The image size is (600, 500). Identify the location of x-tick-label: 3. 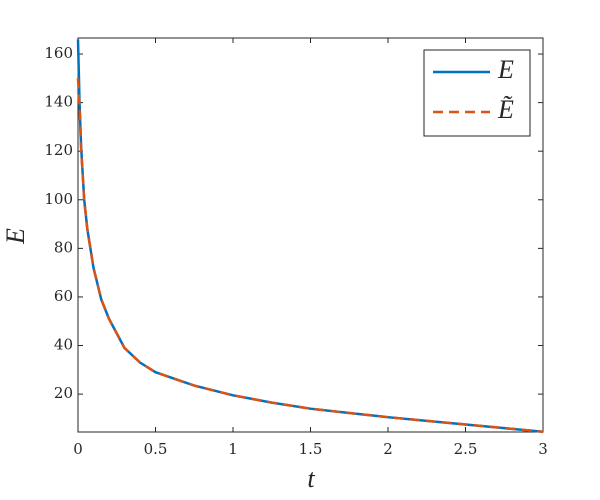
(543, 449).